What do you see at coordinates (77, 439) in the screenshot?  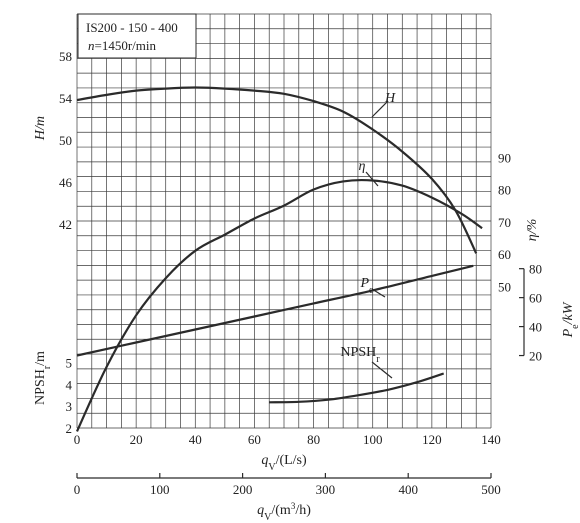 I see `x-tick-label: 0` at bounding box center [77, 439].